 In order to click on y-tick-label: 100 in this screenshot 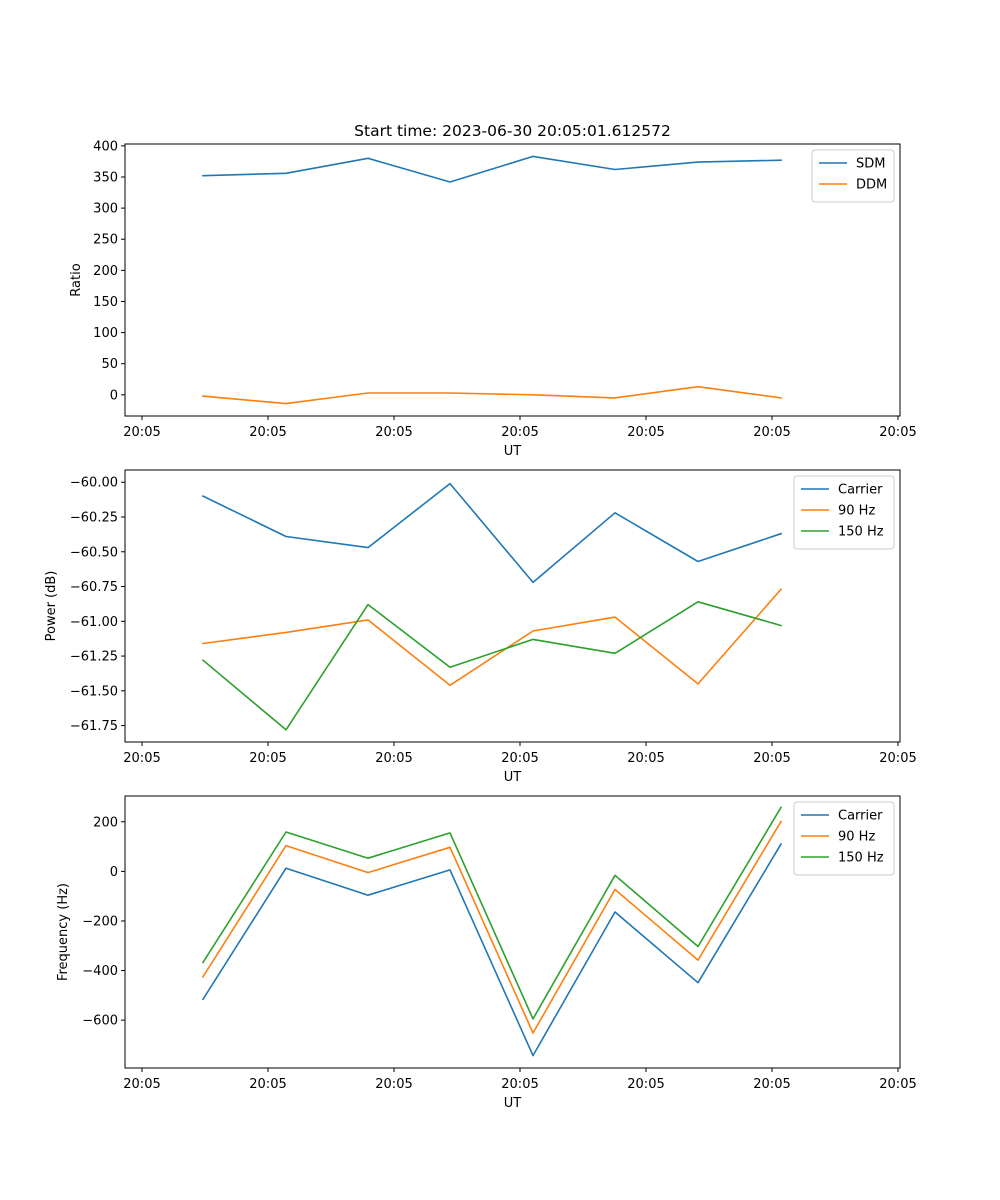, I will do `click(105, 333)`.